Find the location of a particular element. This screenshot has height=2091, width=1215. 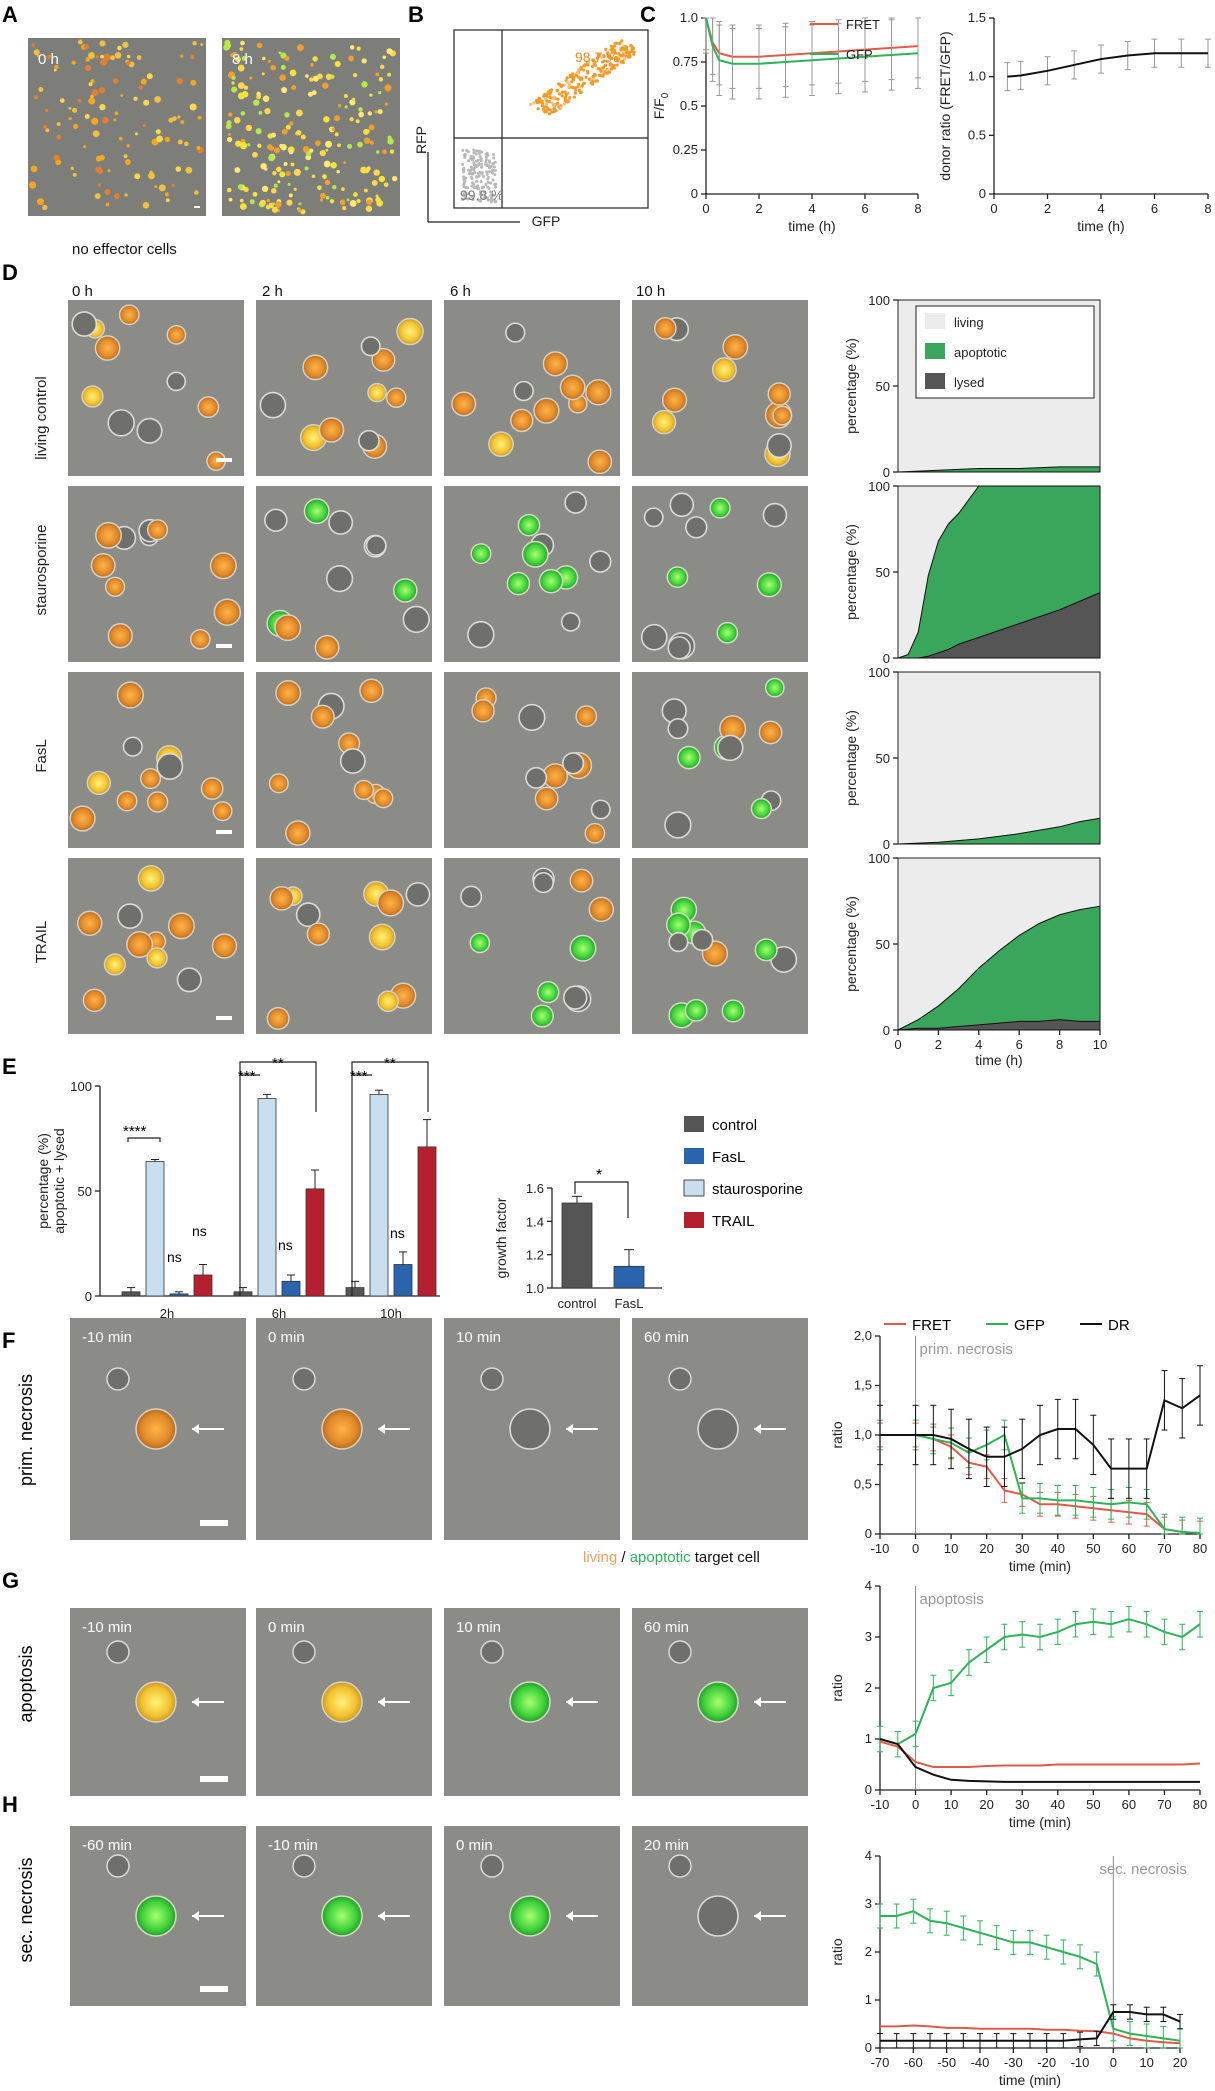

bar-fasl is located at coordinates (291, 1288).